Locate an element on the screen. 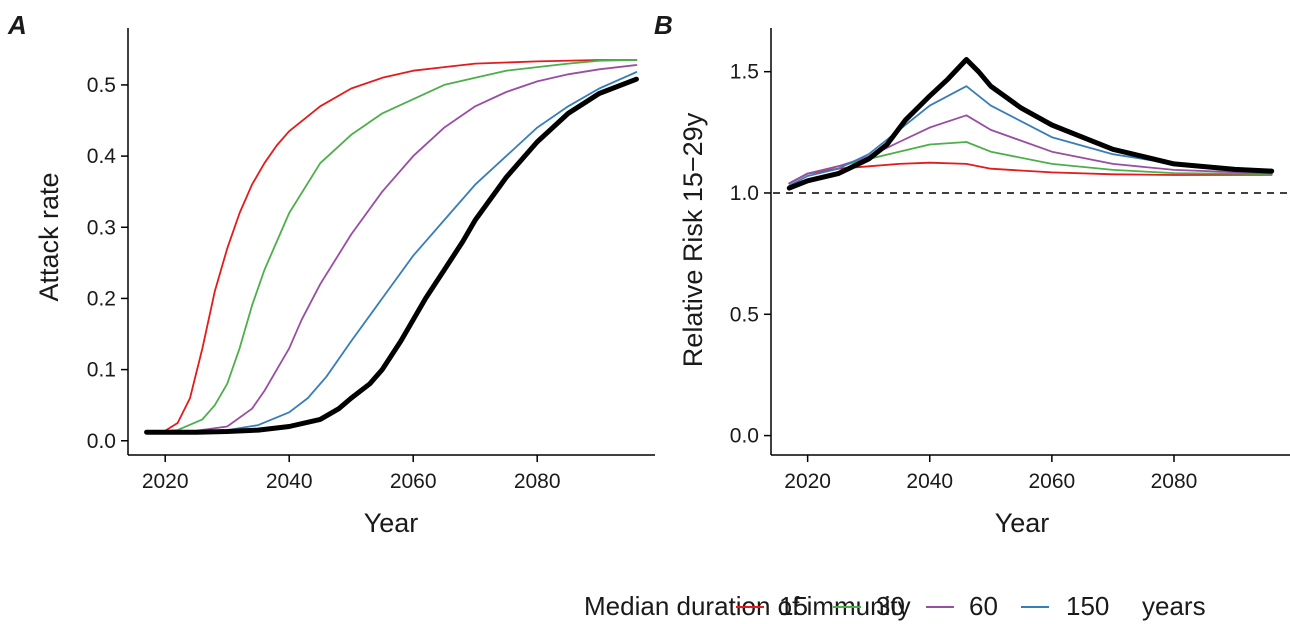 The image size is (1290, 624). y-tick-label-b: 1.0 is located at coordinates (744, 193).